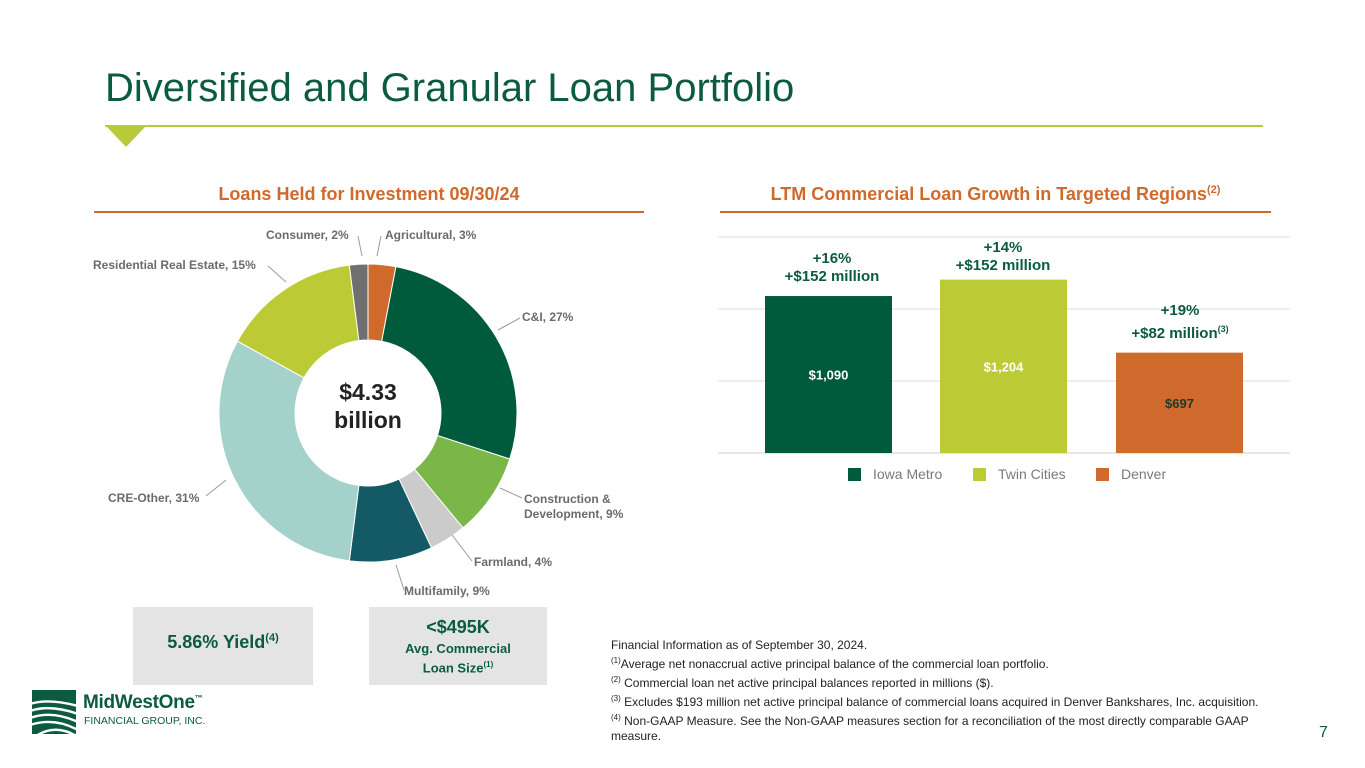 This screenshot has height=768, width=1365. I want to click on page-number: 7, so click(1323, 732).